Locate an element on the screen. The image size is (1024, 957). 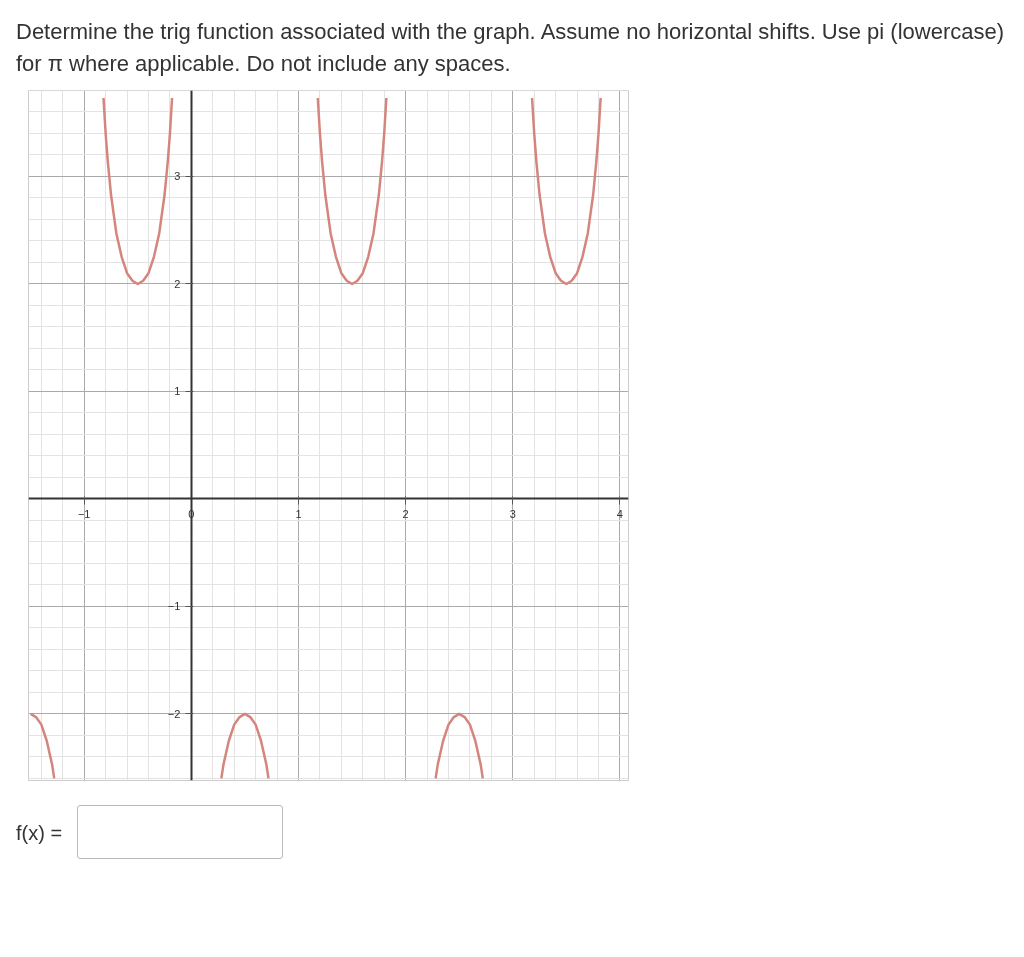
y-tick-label: 1 is located at coordinates (177, 391).